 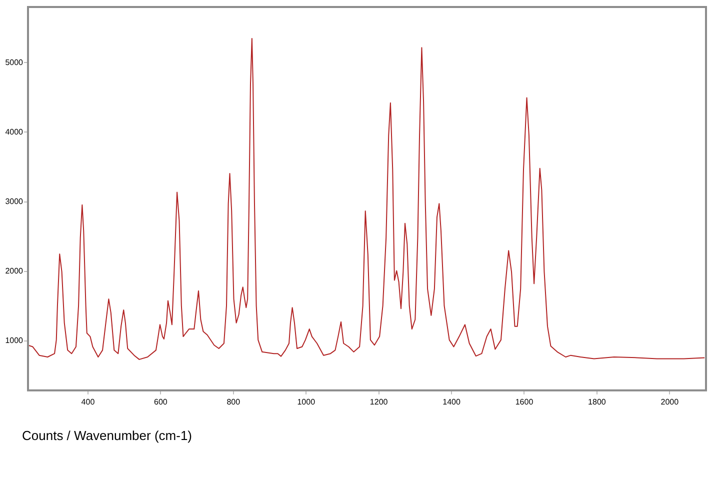 What do you see at coordinates (14, 62) in the screenshot?
I see `y-tick-label: 5000` at bounding box center [14, 62].